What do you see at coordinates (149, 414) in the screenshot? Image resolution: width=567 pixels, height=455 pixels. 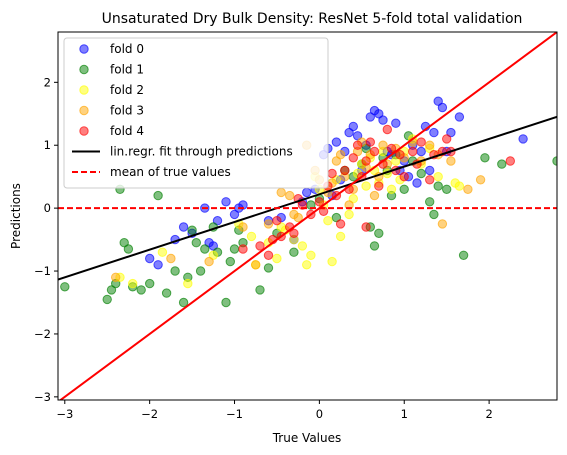 I see `x-tick-label: −2` at bounding box center [149, 414].